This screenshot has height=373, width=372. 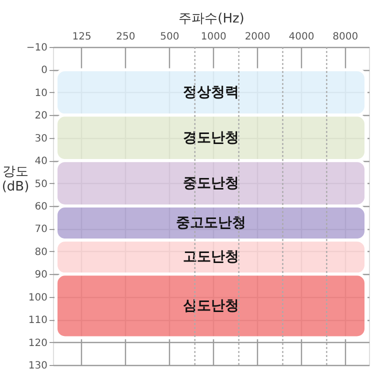 I want to click on band-label: 경도난청, so click(x=211, y=138).